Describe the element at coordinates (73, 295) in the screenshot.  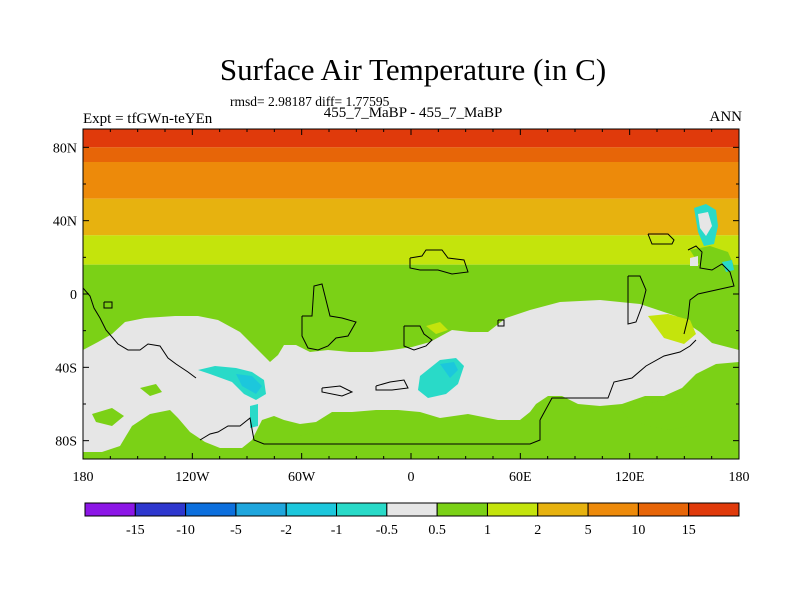
I see `y-tick-label: 0` at that location.